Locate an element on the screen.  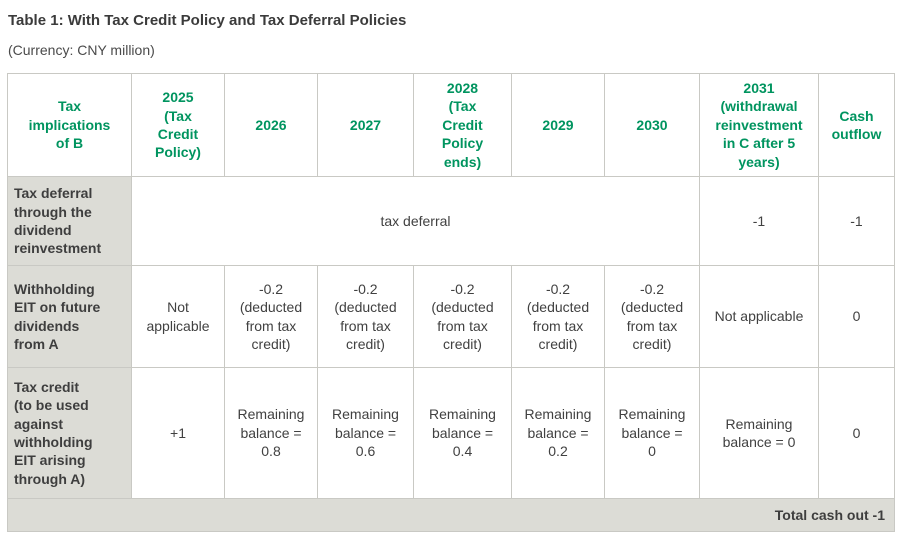
header-tax-implications: Tax implications of B is located at coordinates (69, 125).